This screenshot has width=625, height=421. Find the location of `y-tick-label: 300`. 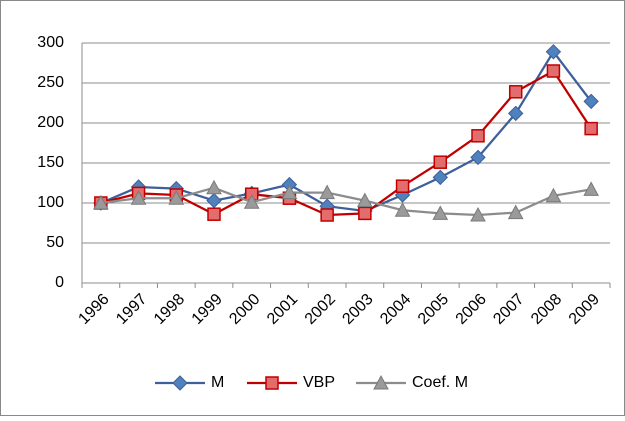

y-tick-label: 300 is located at coordinates (50, 42).